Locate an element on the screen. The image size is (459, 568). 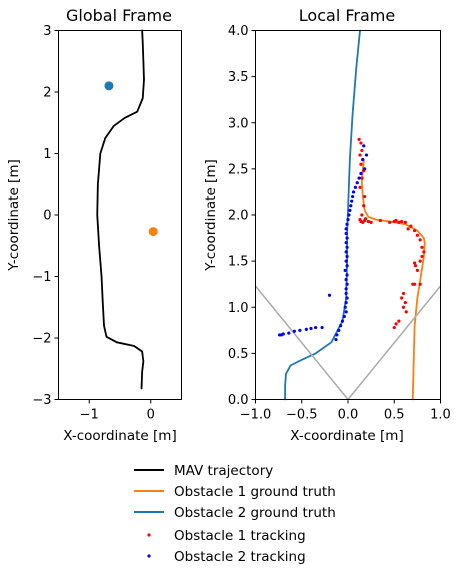
legend-label-mav-trajectory: MAV trajectory is located at coordinates (223, 471).